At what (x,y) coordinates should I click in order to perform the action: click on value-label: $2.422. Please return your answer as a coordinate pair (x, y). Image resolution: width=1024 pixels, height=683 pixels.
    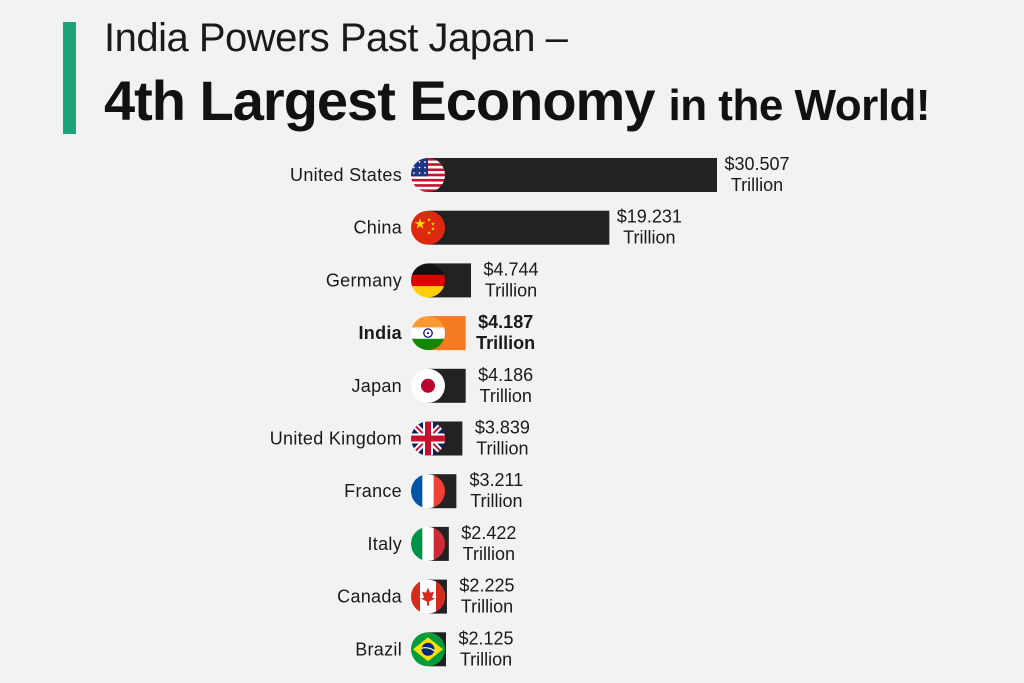
    Looking at the image, I should click on (488, 533).